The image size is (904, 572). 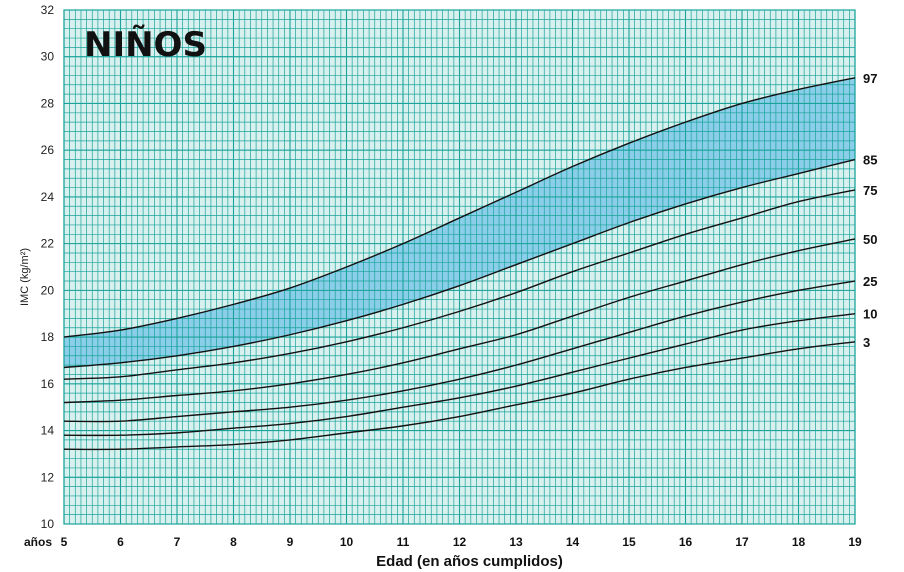 What do you see at coordinates (347, 542) in the screenshot?
I see `x-tick-label: 10` at bounding box center [347, 542].